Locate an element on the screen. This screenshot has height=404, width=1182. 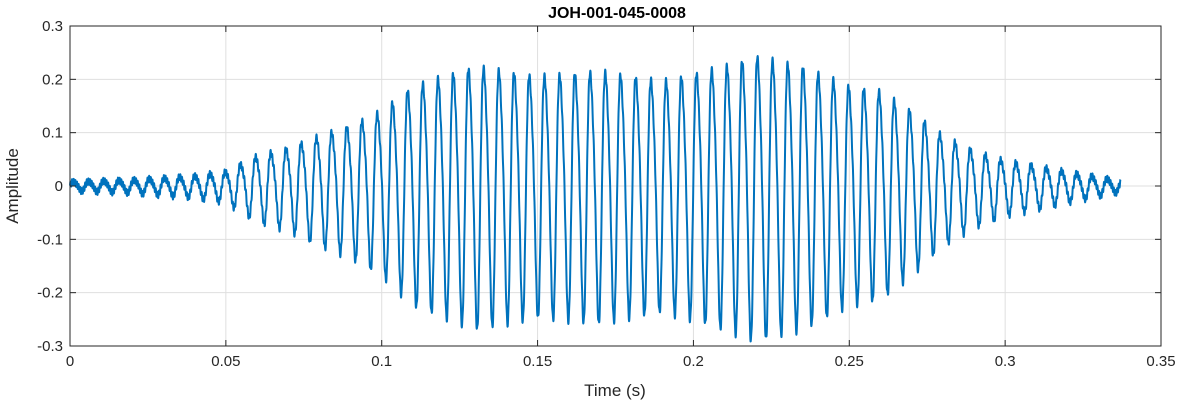
y-tick-label: 0.3 is located at coordinates (52, 26).